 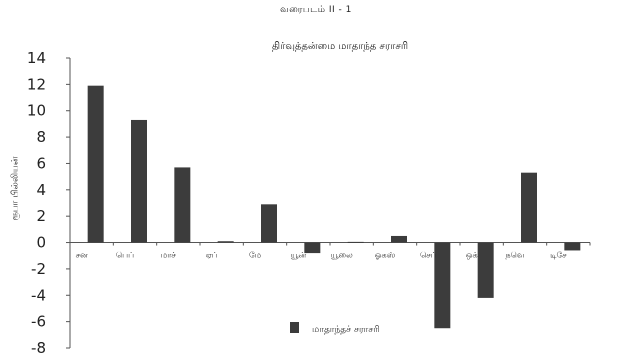 I want to click on y-tick-label: -6, so click(x=38, y=322).